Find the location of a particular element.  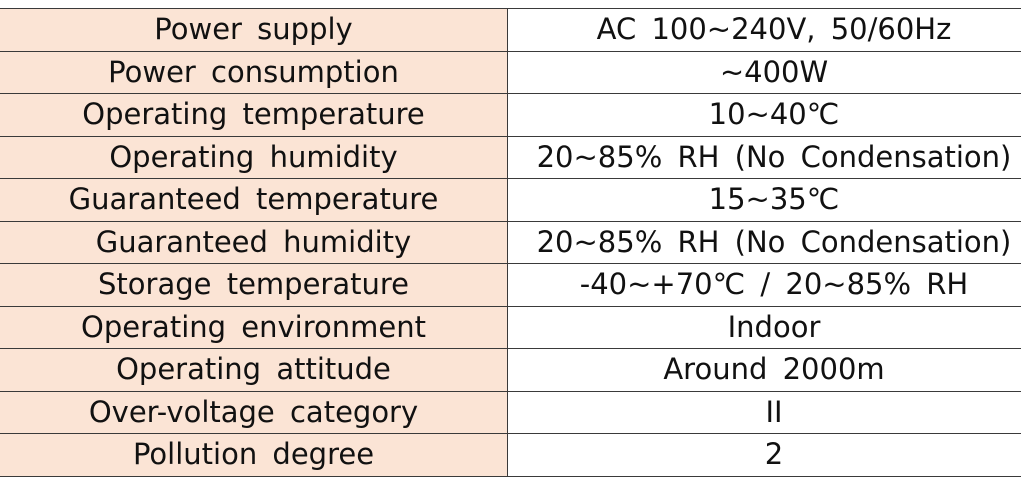

table-row: Pollution degree 2 is located at coordinates (510, 455).